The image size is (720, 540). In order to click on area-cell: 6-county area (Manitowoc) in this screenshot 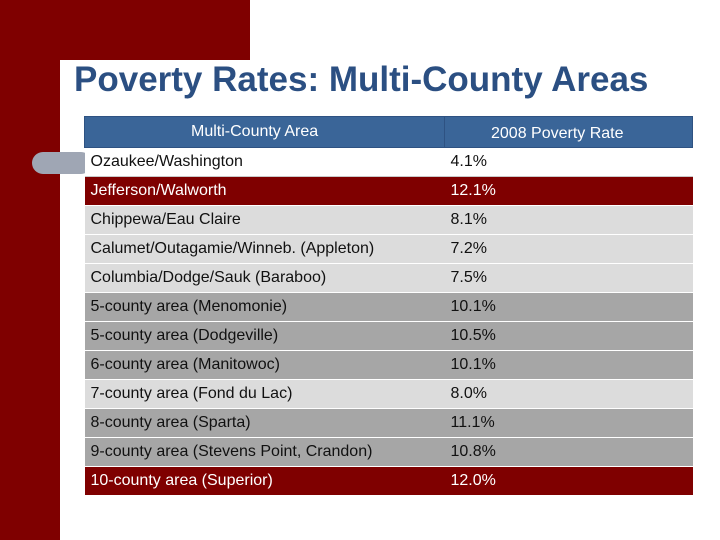, I will do `click(264, 365)`.